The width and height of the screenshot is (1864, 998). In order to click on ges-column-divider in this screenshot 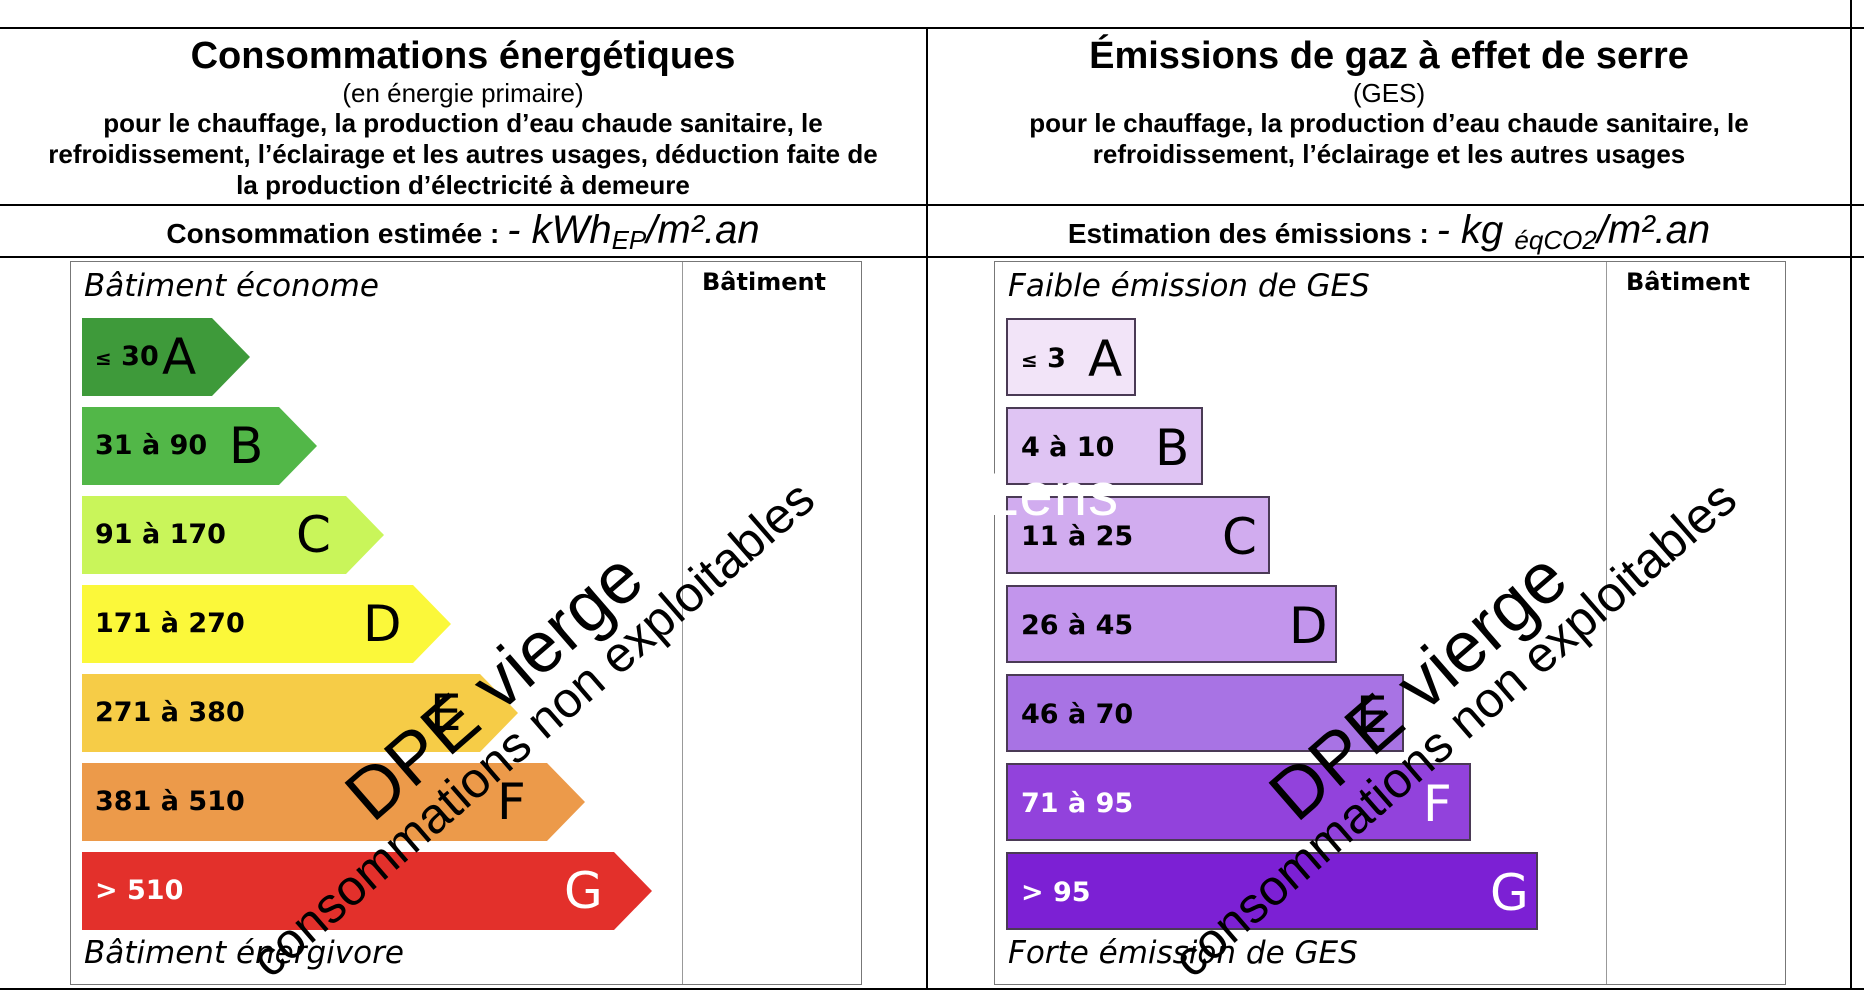, I will do `click(1606, 623)`.